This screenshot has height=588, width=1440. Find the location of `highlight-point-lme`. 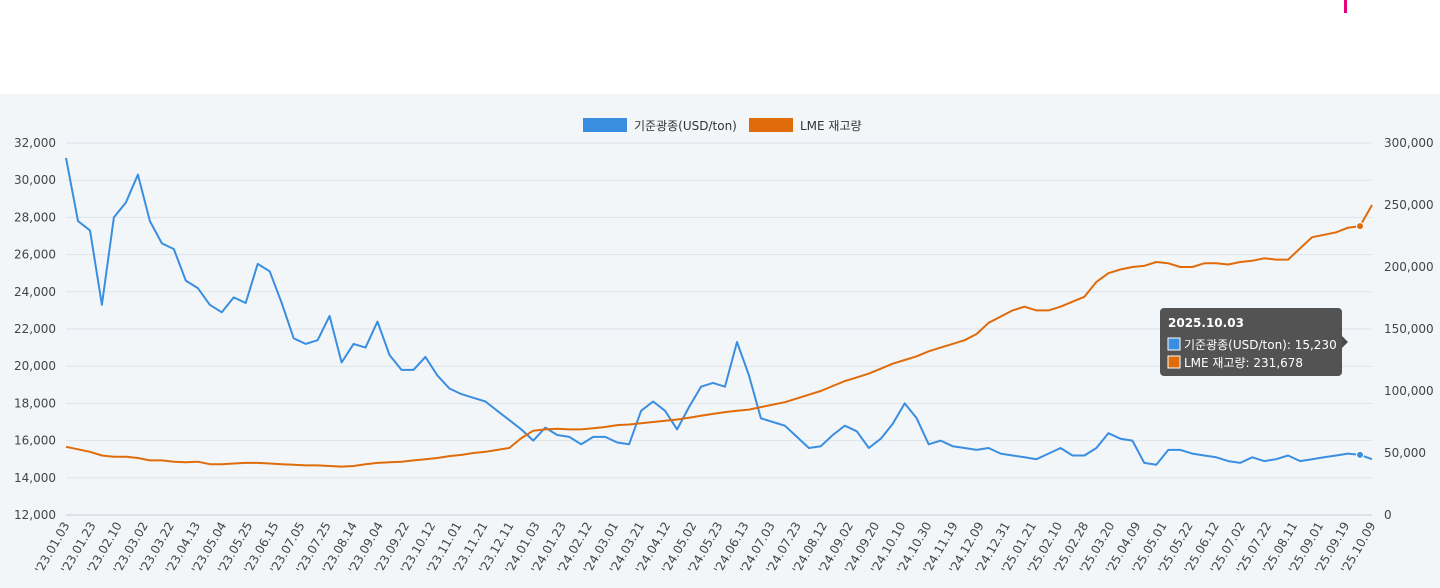

highlight-point-lme is located at coordinates (1360, 226).